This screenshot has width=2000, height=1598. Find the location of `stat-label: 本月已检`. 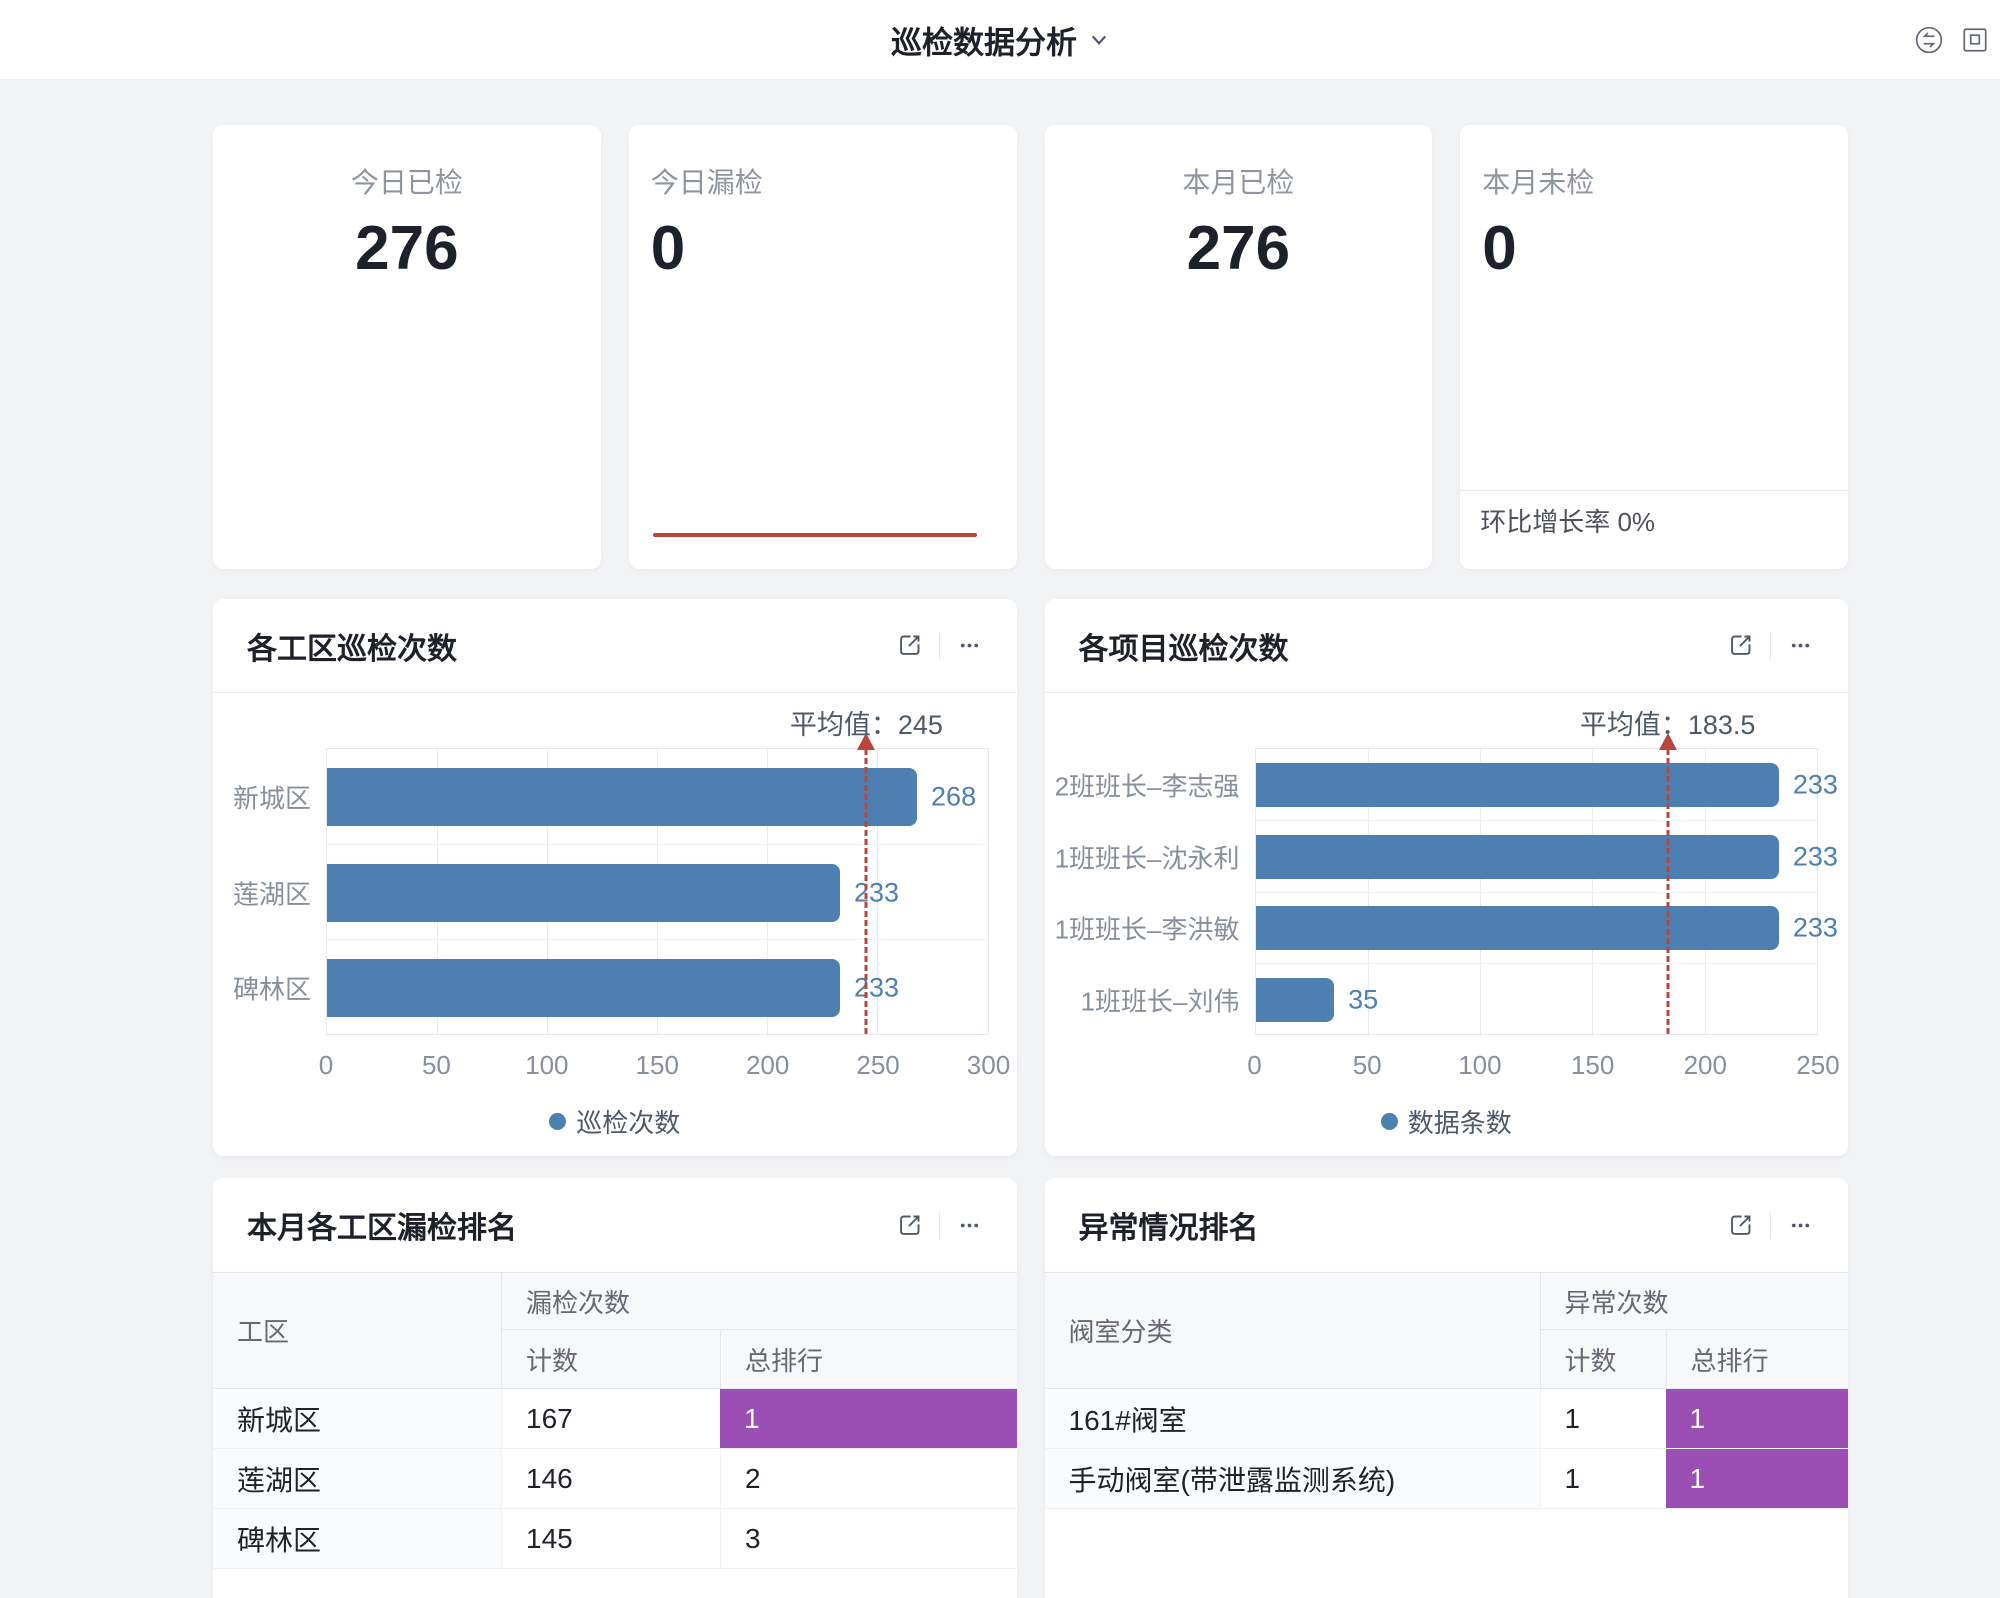

stat-label: 本月已检 is located at coordinates (1238, 182).